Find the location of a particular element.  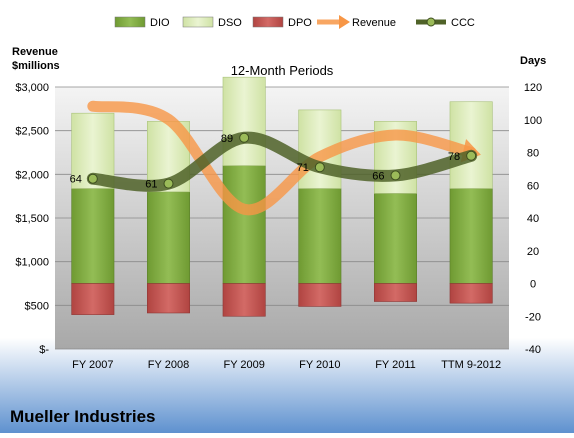

x-axis-tick-label: FY 2009 is located at coordinates (243, 365).